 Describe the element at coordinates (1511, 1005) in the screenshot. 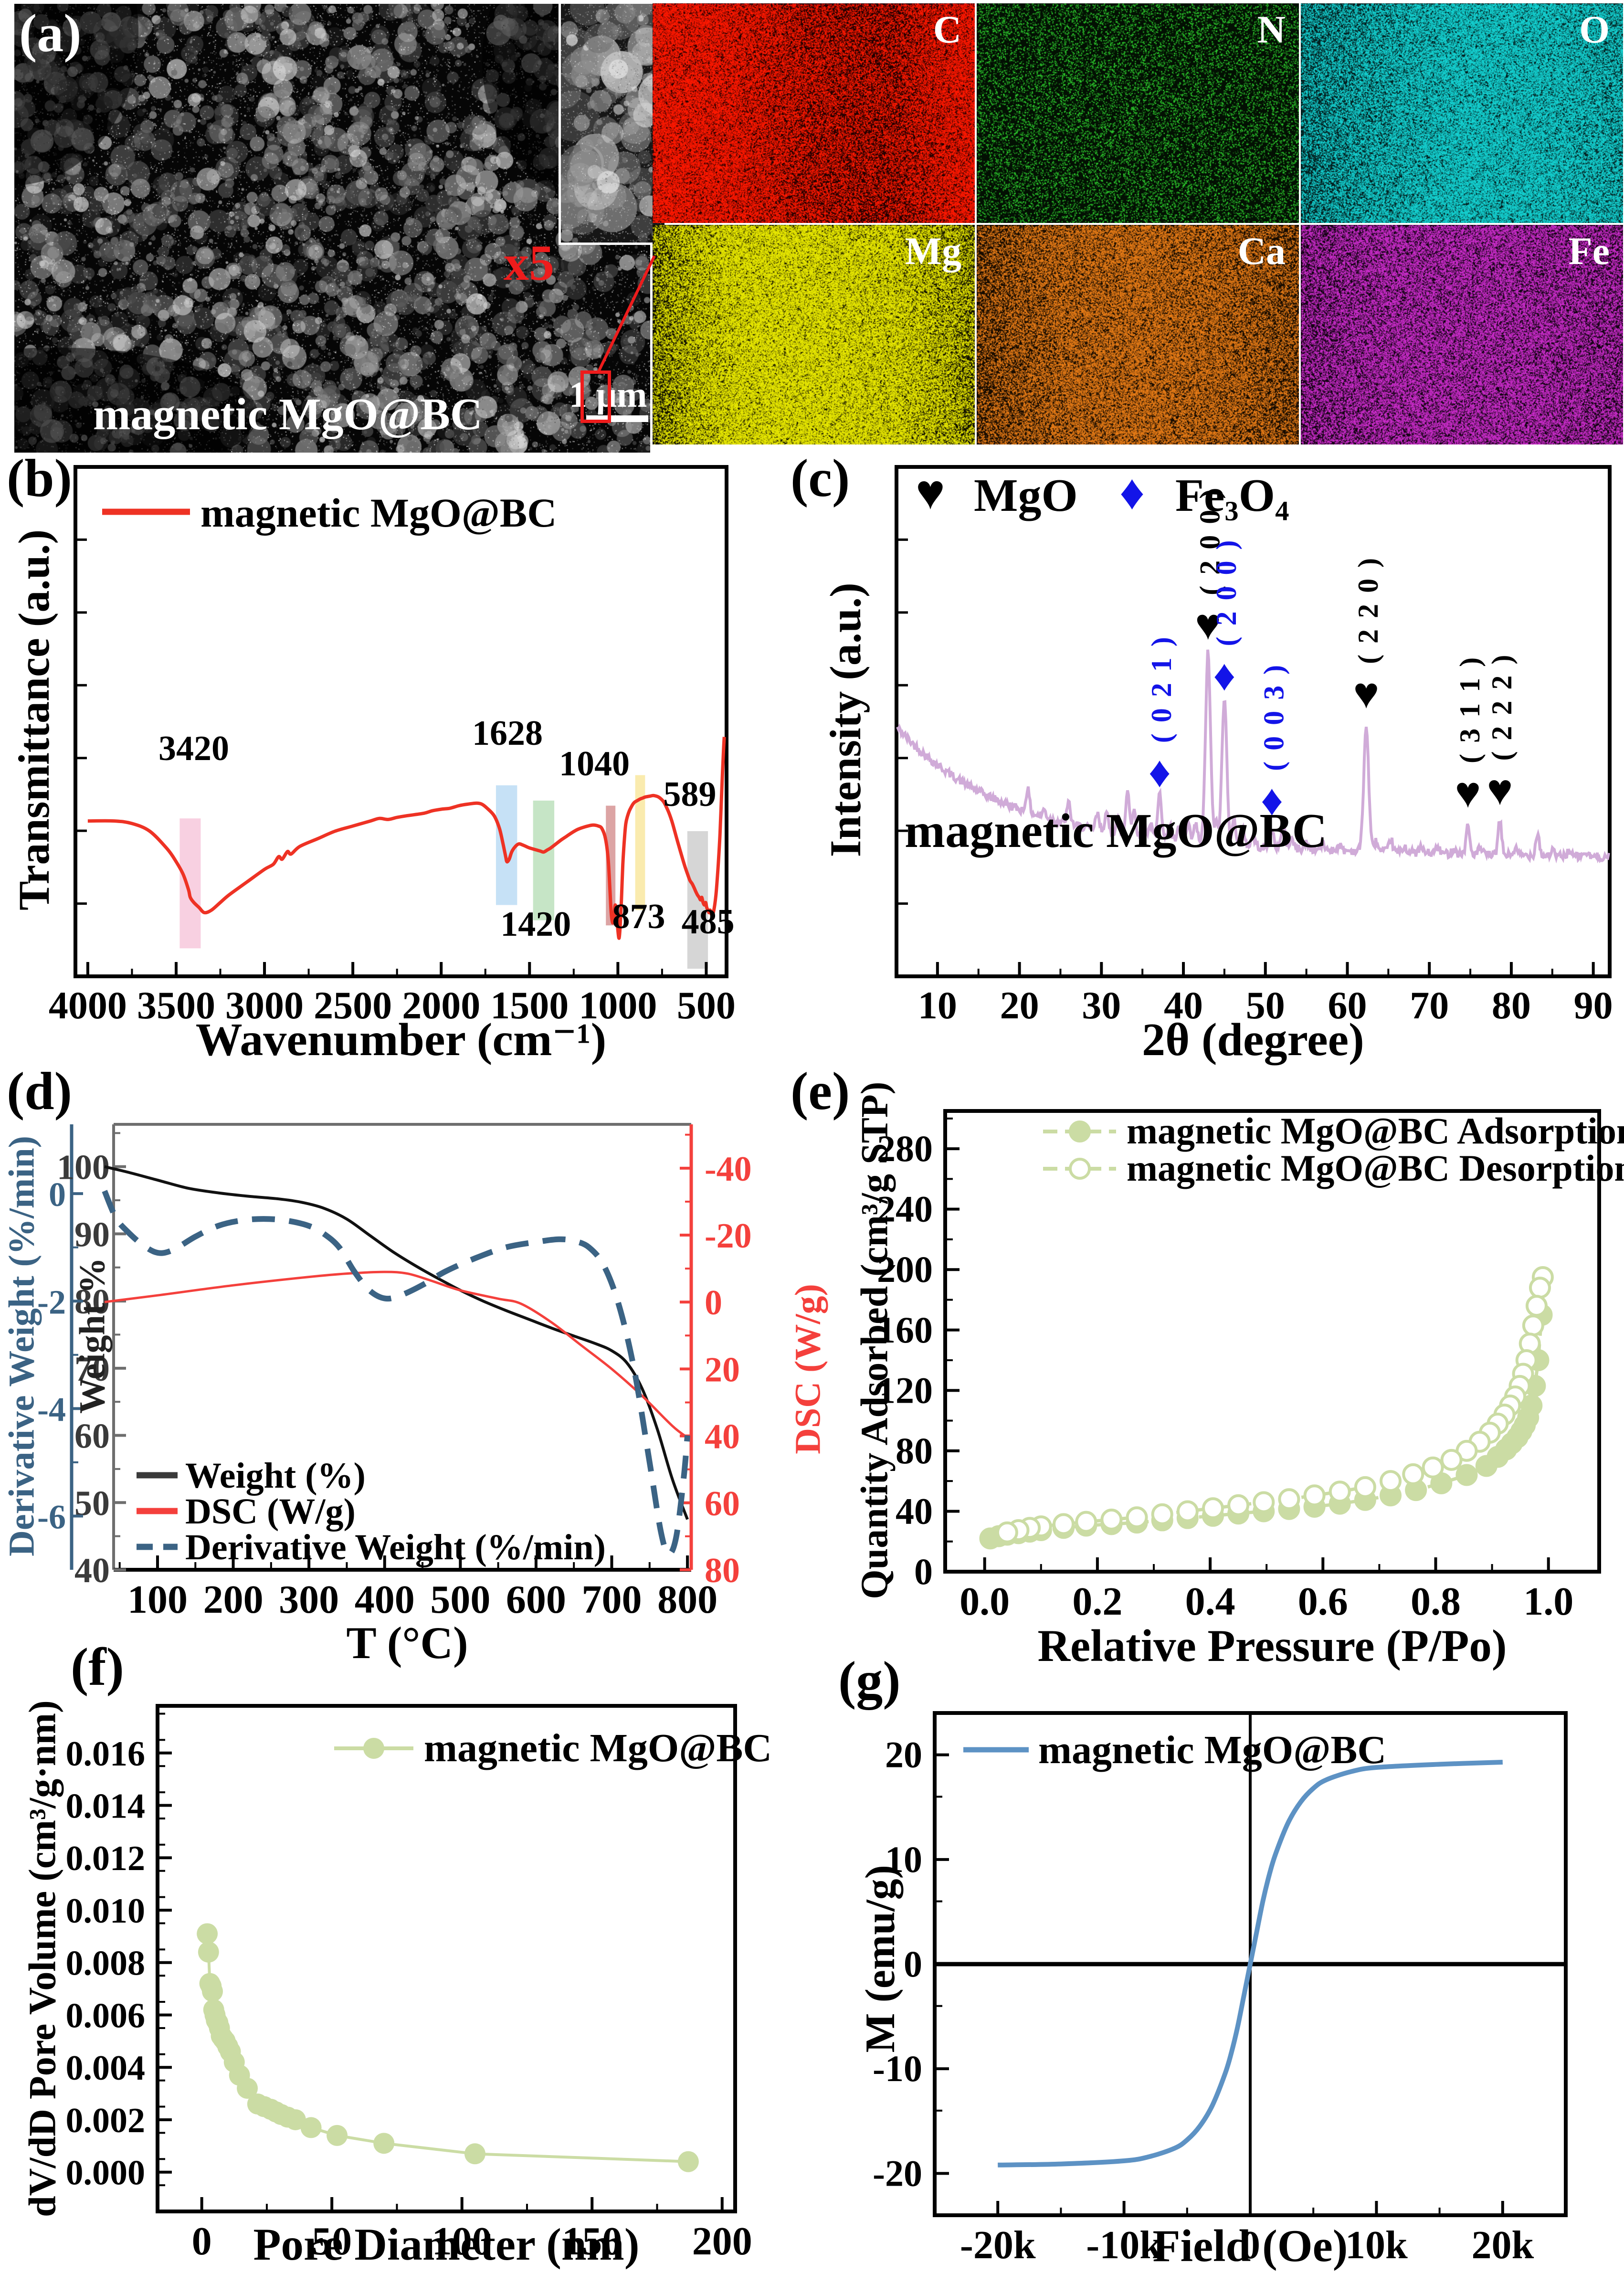

I see `x-tick-label: 80` at that location.